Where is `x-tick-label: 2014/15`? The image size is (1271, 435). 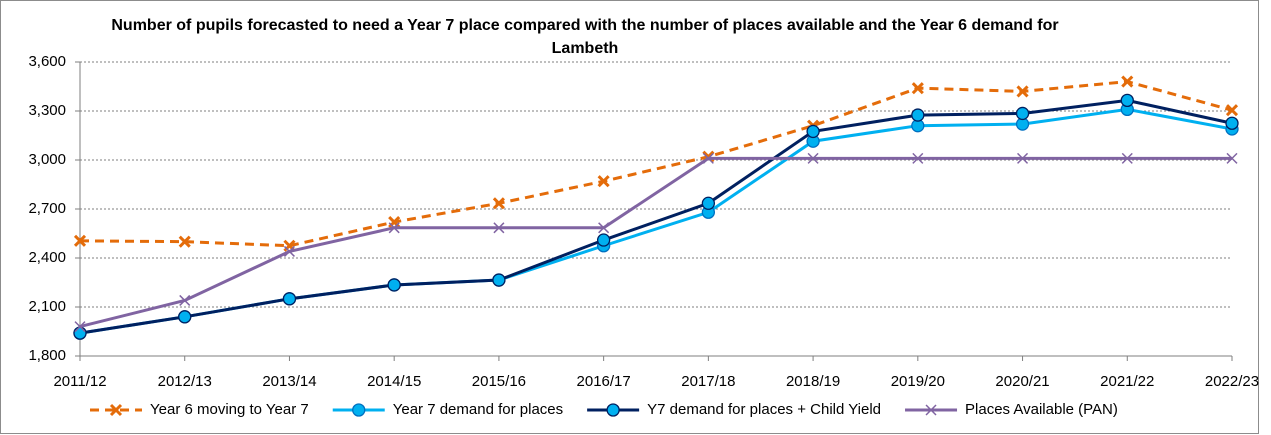
x-tick-label: 2014/15 is located at coordinates (394, 381).